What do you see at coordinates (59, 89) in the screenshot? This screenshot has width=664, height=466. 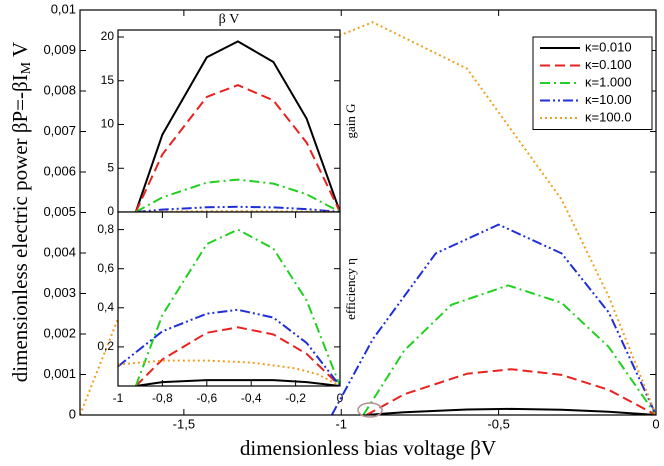 I see `y-tick-label: 0,008` at bounding box center [59, 89].